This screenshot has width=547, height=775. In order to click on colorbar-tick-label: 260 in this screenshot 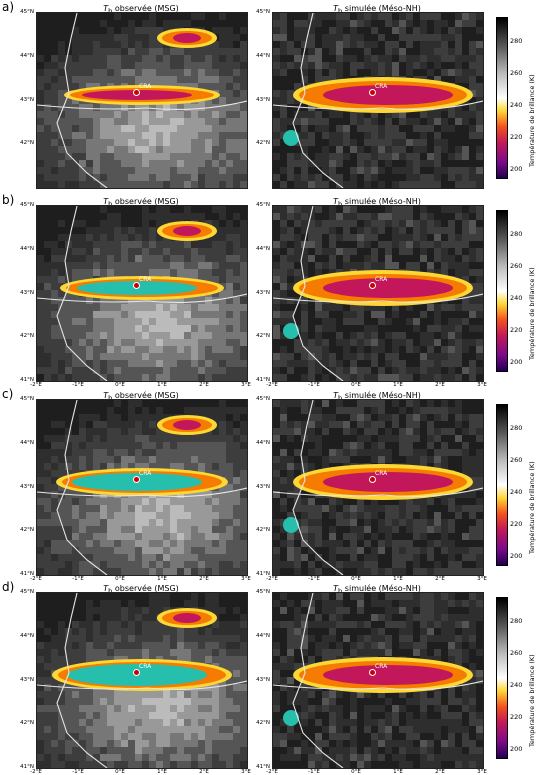, I will do `click(516, 73)`.